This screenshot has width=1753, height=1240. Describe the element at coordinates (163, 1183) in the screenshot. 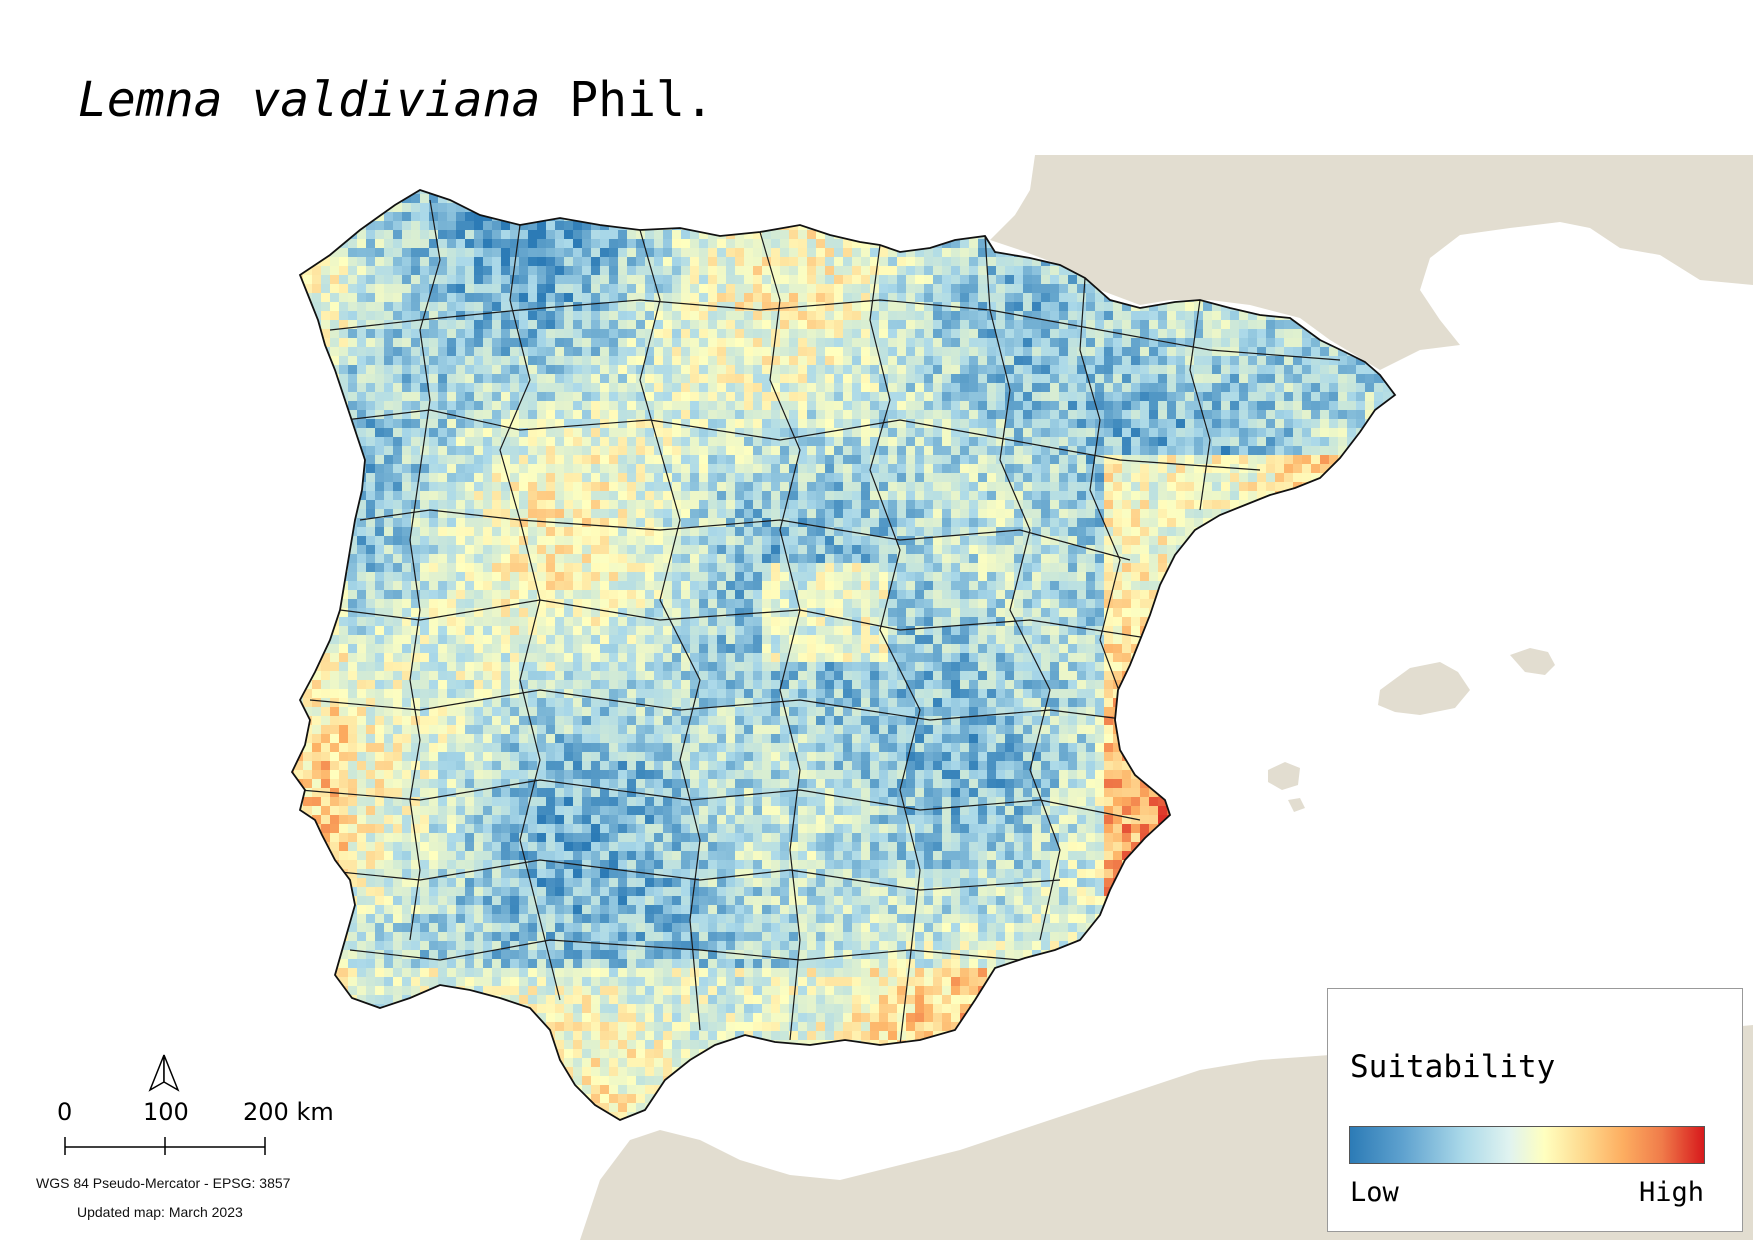

I see `crs-text: WGS 84 Pseudo-Mercator - EPSG: 3857` at that location.